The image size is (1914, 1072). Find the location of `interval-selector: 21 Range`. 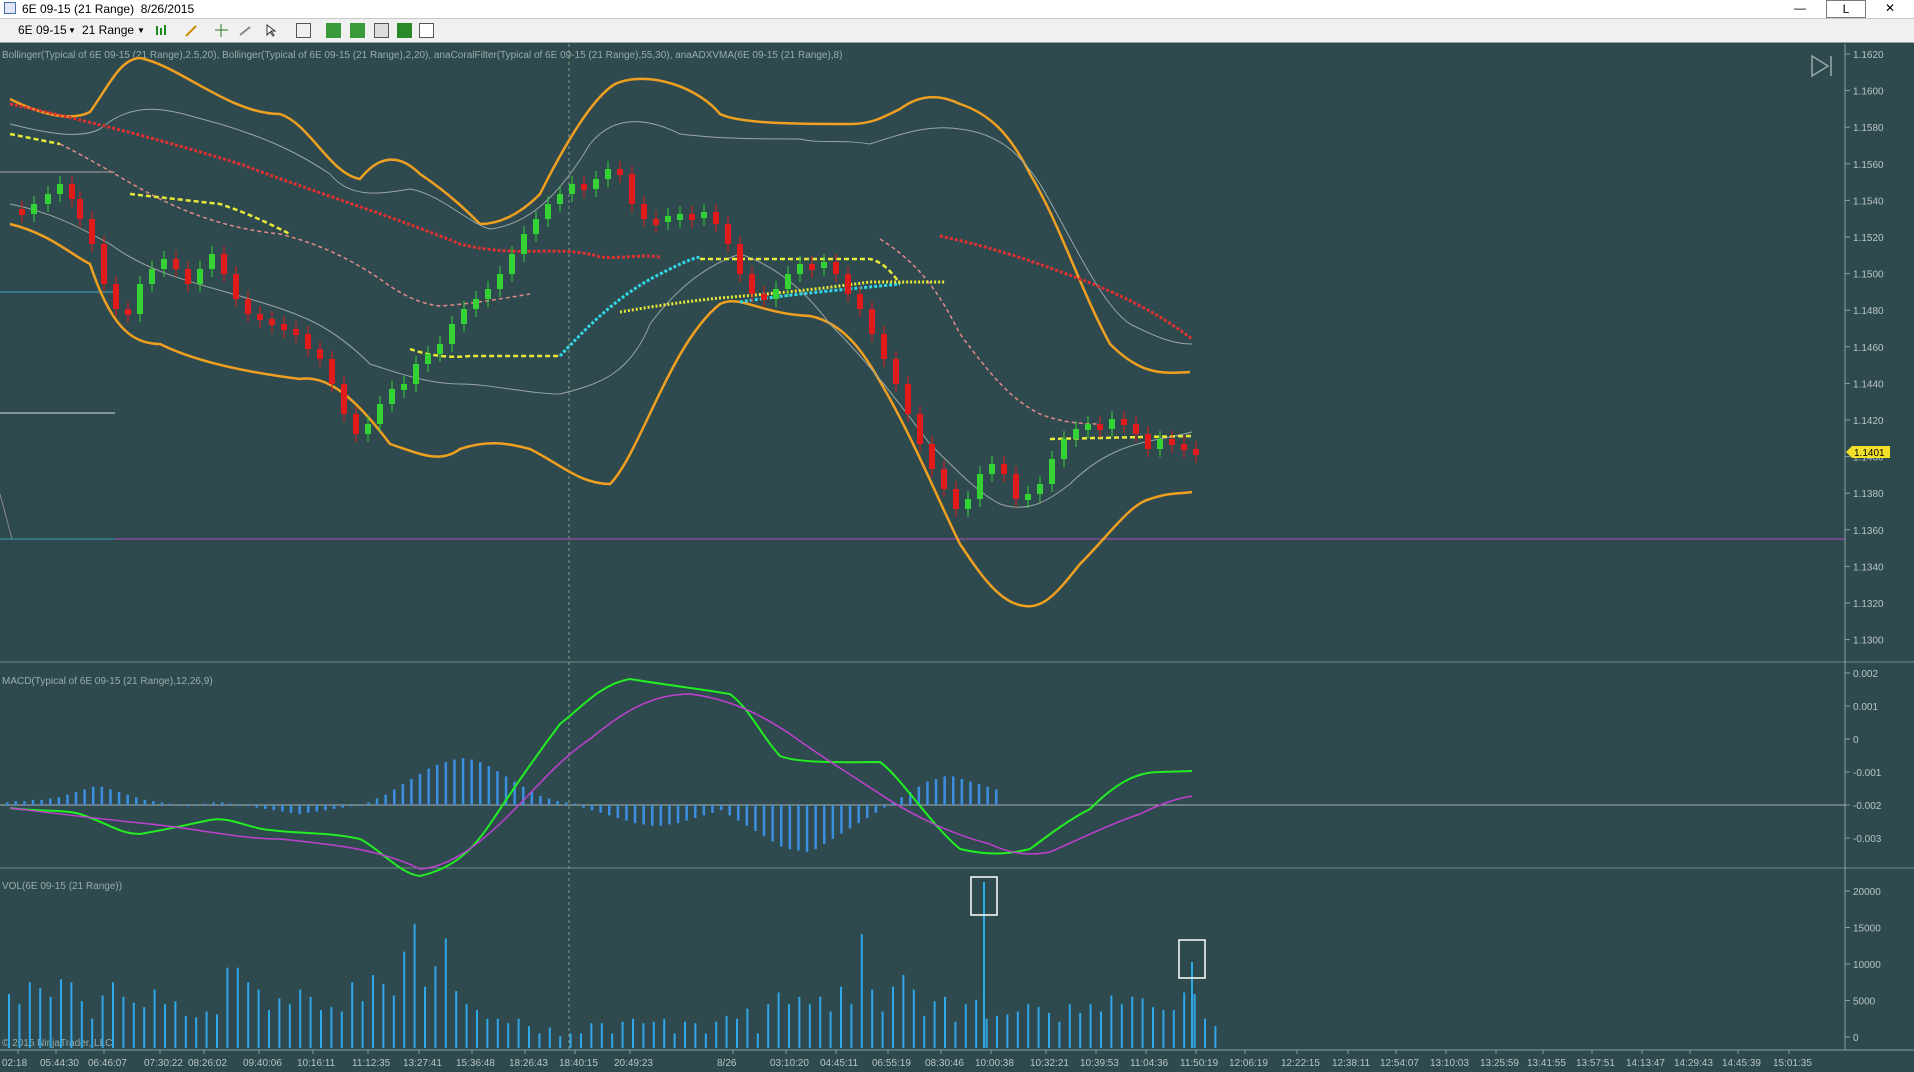

interval-selector: 21 Range is located at coordinates (108, 30).